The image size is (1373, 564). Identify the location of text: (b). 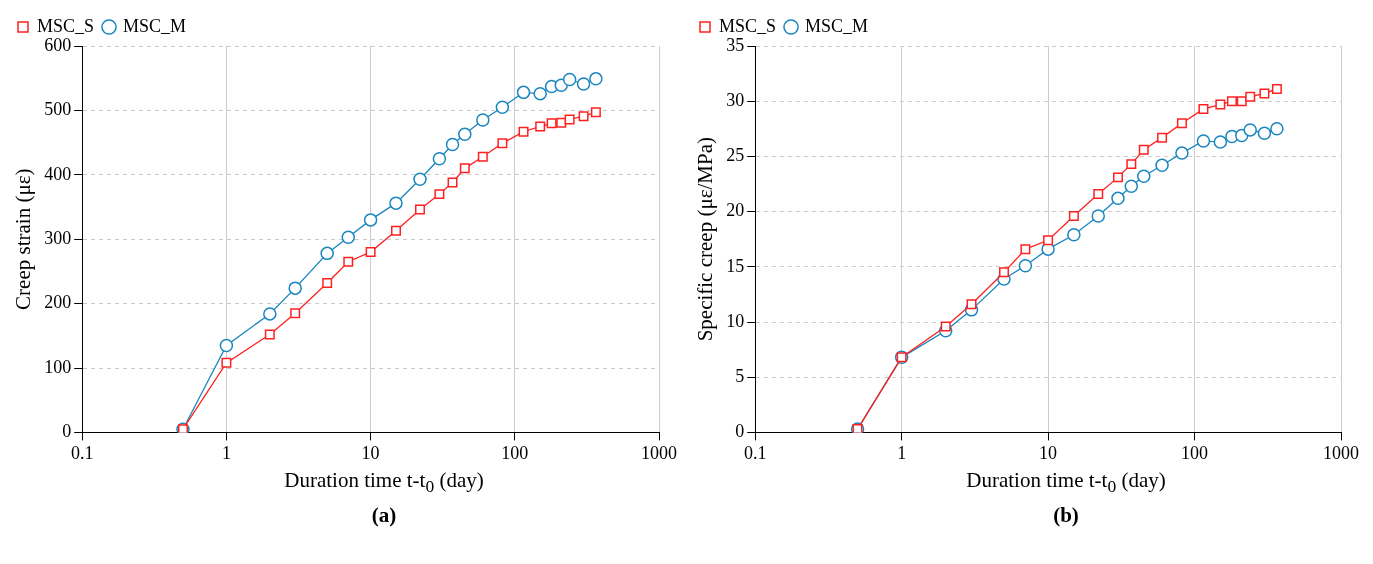
(1066, 516).